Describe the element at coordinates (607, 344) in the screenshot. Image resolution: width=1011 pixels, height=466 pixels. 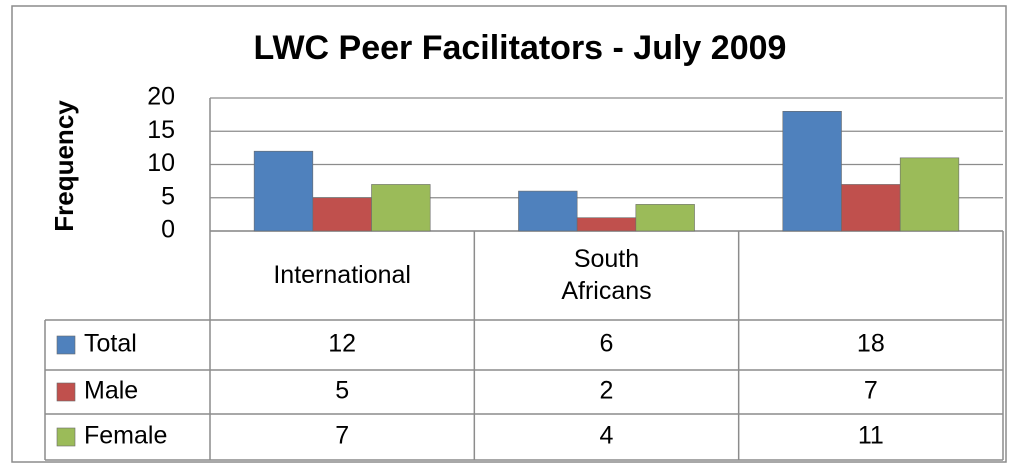
I see `table-value: 6` at that location.